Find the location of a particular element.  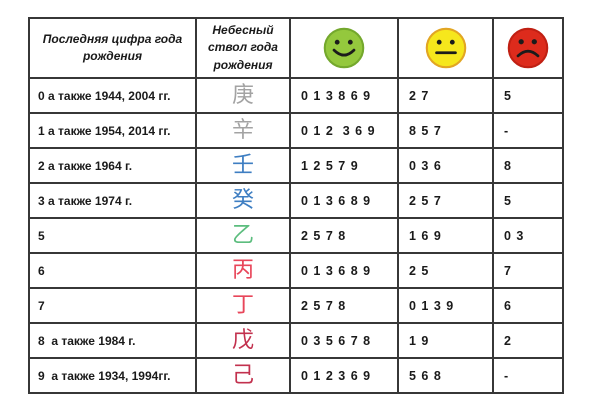

neutral-cell: 2 5 is located at coordinates (445, 270).